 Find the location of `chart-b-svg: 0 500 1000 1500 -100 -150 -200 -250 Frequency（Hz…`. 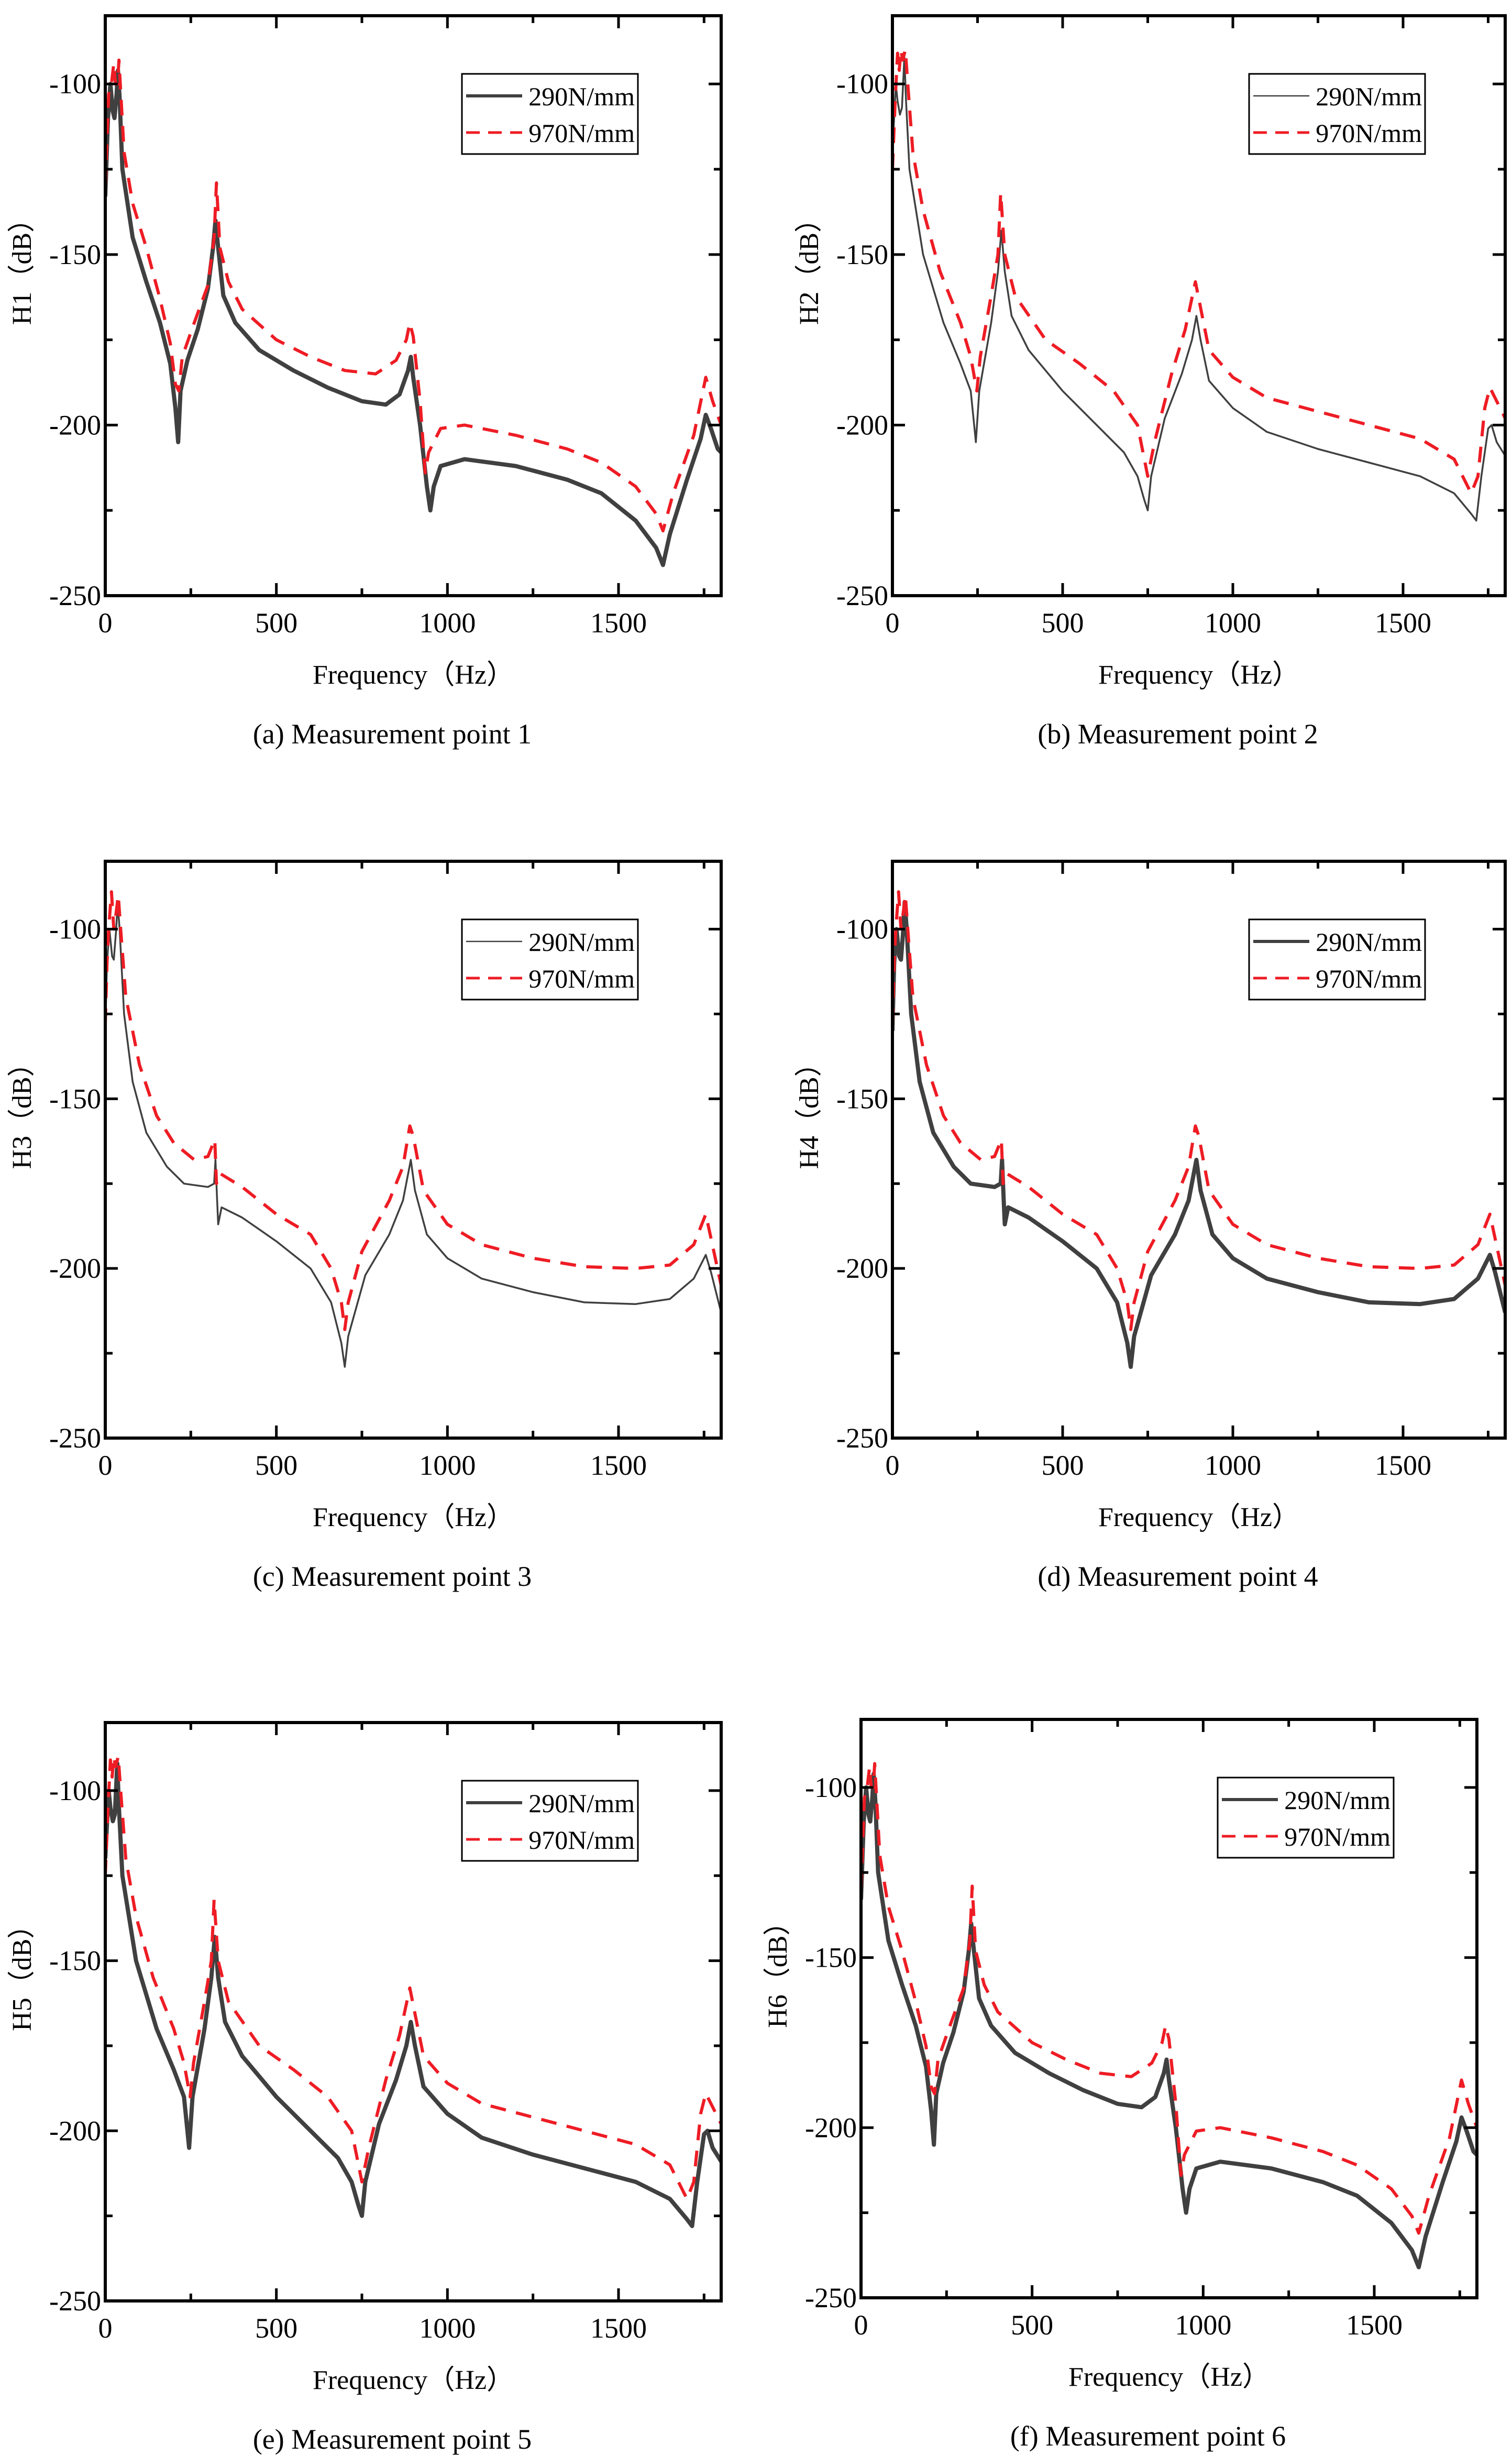

chart-b-svg: 0 500 1000 1500 -100 -150 -200 -250 Frequency（Hz… is located at coordinates (1150, 382).